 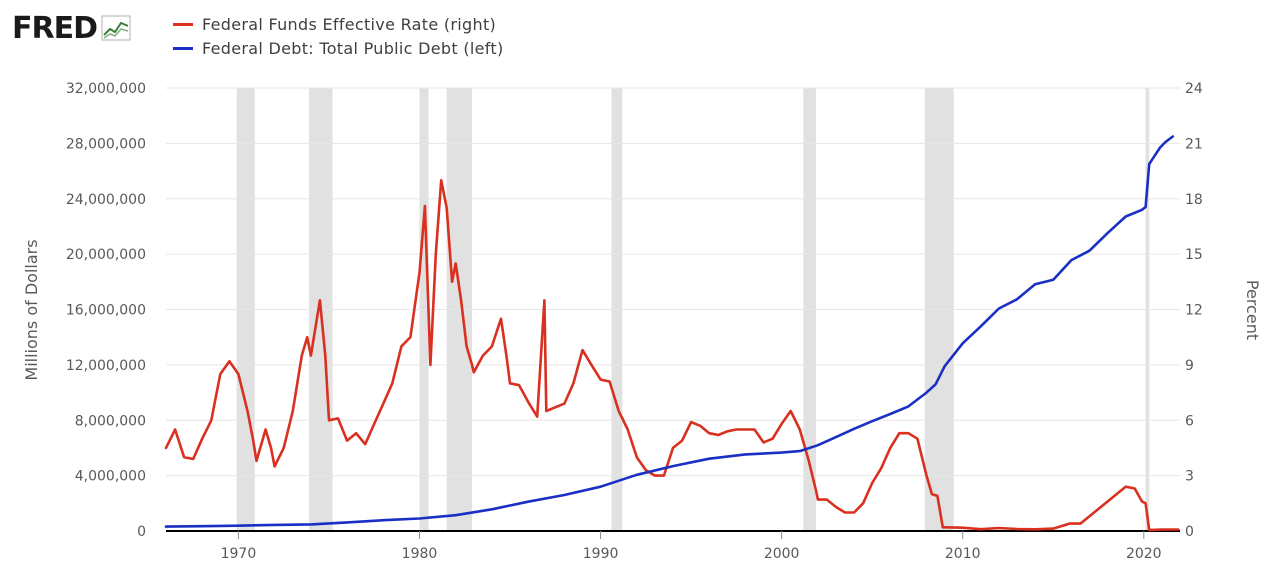 I want to click on legend-item-federal-debt: Federal Debt: Total Public Debt (left), so click(x=338, y=48).